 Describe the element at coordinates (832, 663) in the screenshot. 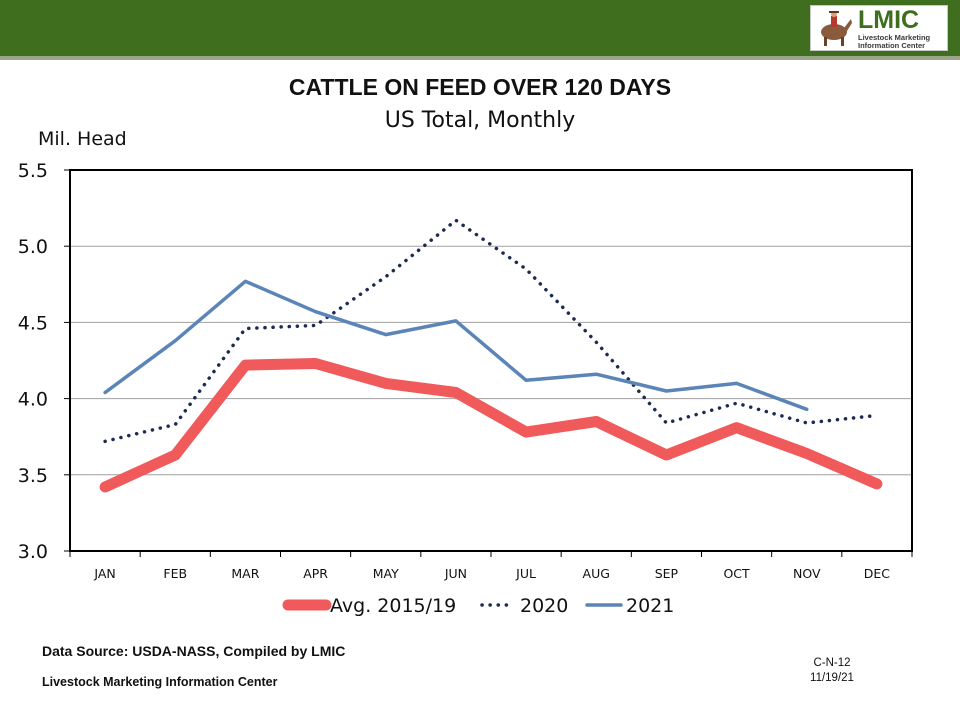

I see `chart-id: C-N-12` at that location.